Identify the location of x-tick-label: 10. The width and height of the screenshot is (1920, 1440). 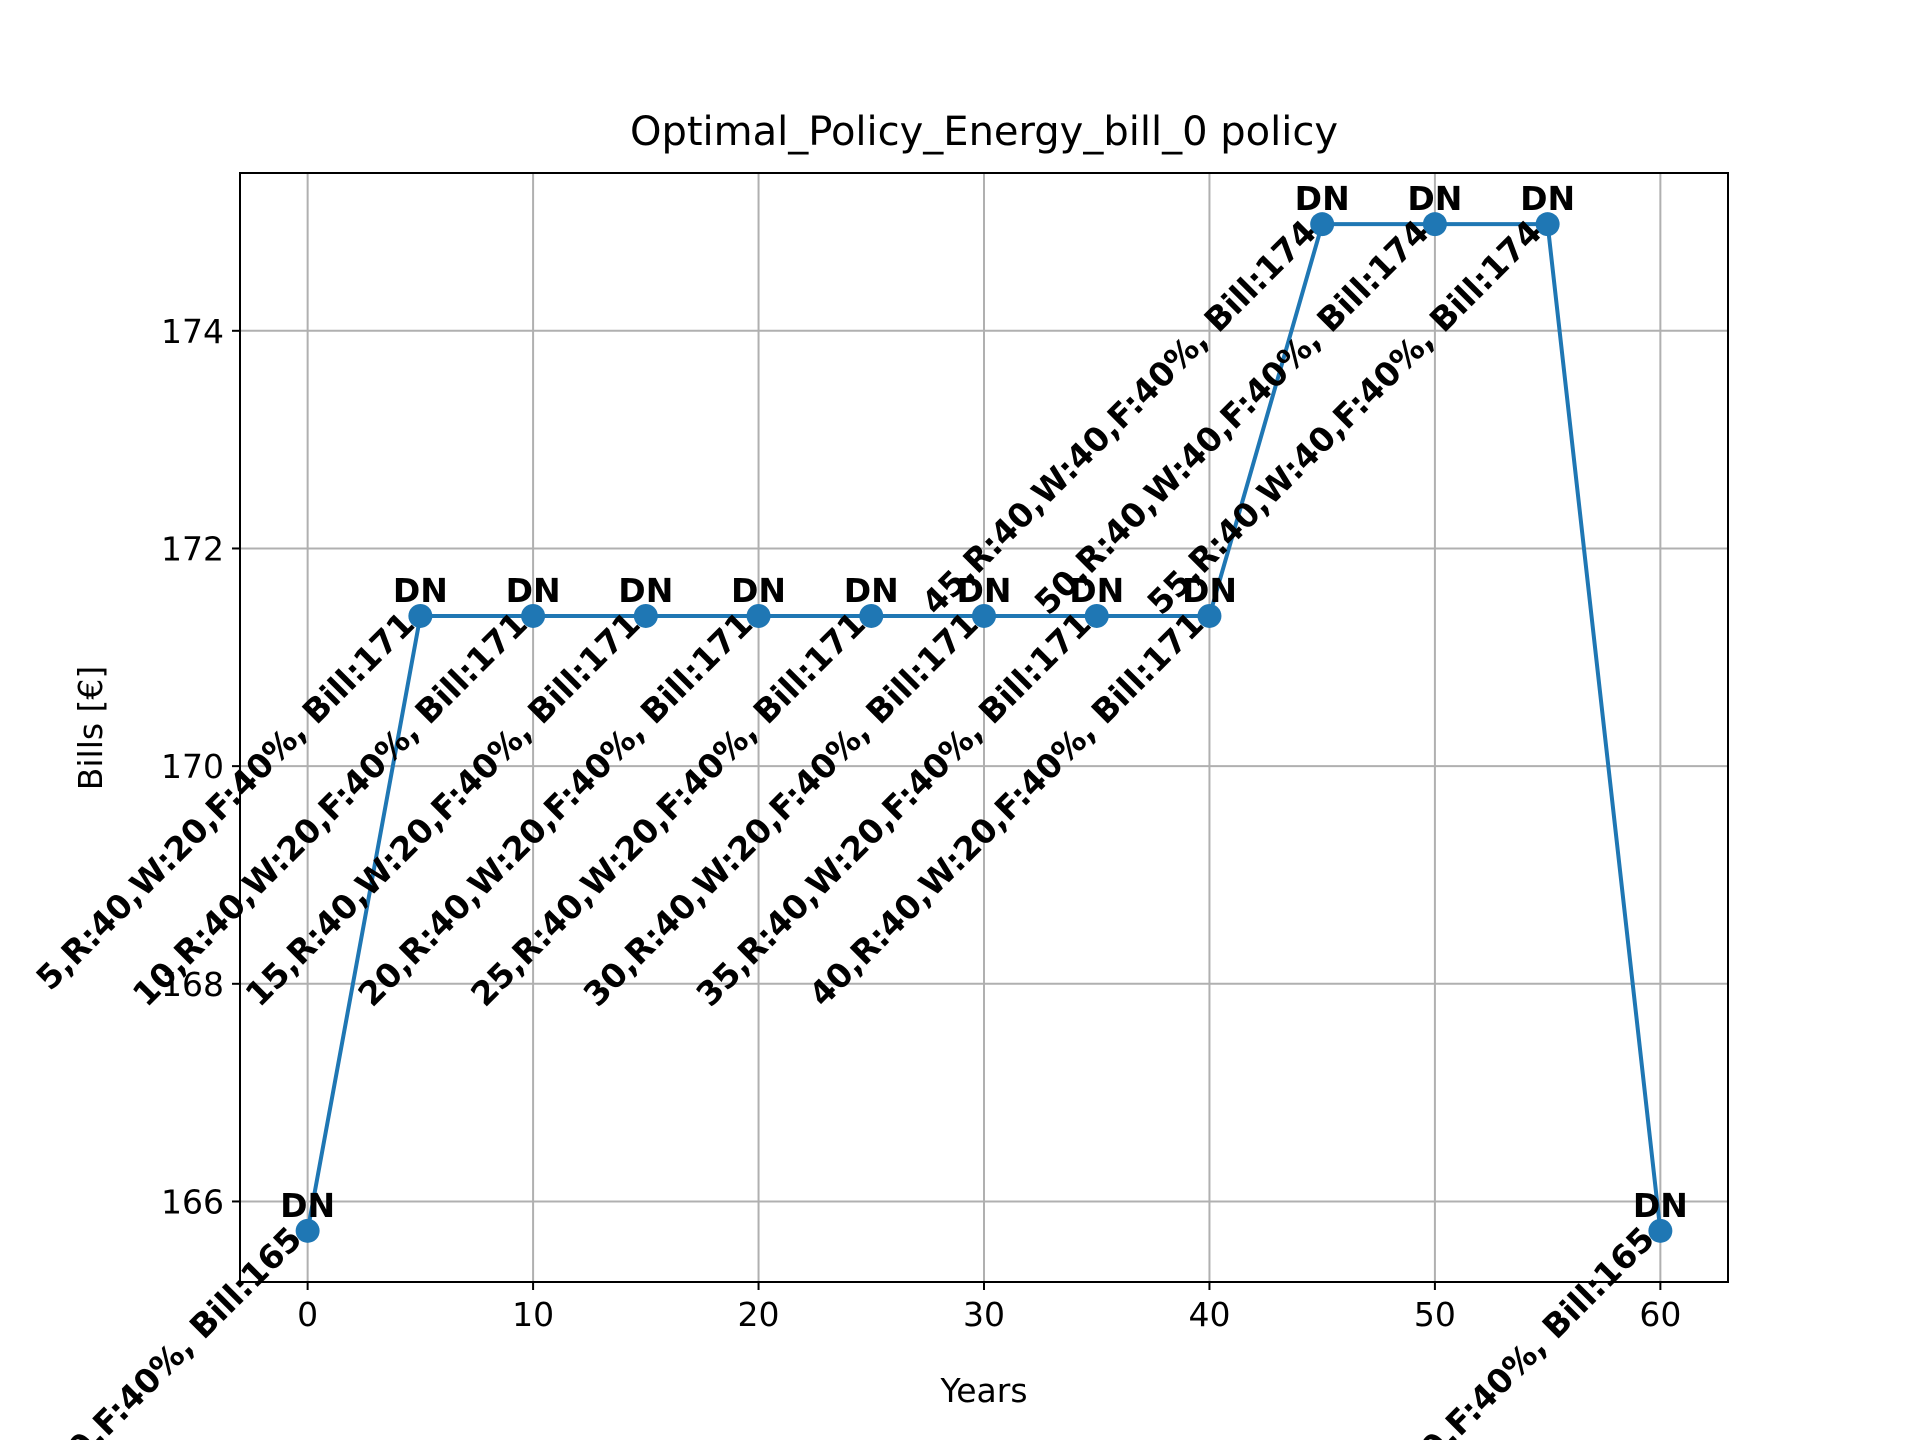
(533, 1314).